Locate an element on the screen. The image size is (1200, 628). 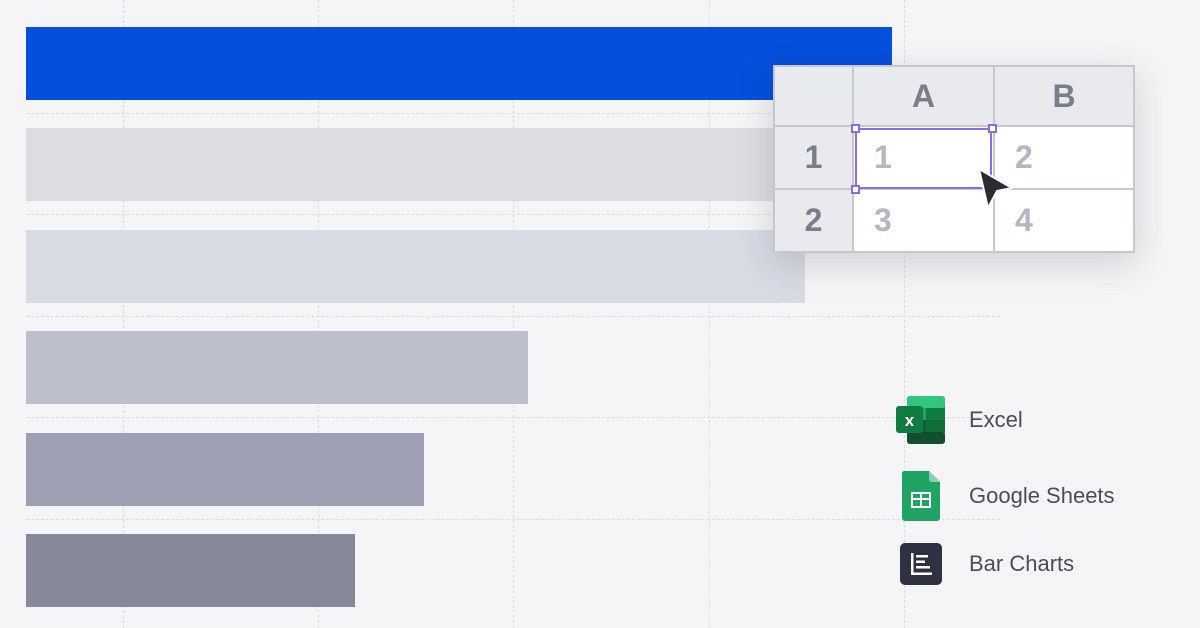
cell-b2: 4 is located at coordinates (1065, 221).